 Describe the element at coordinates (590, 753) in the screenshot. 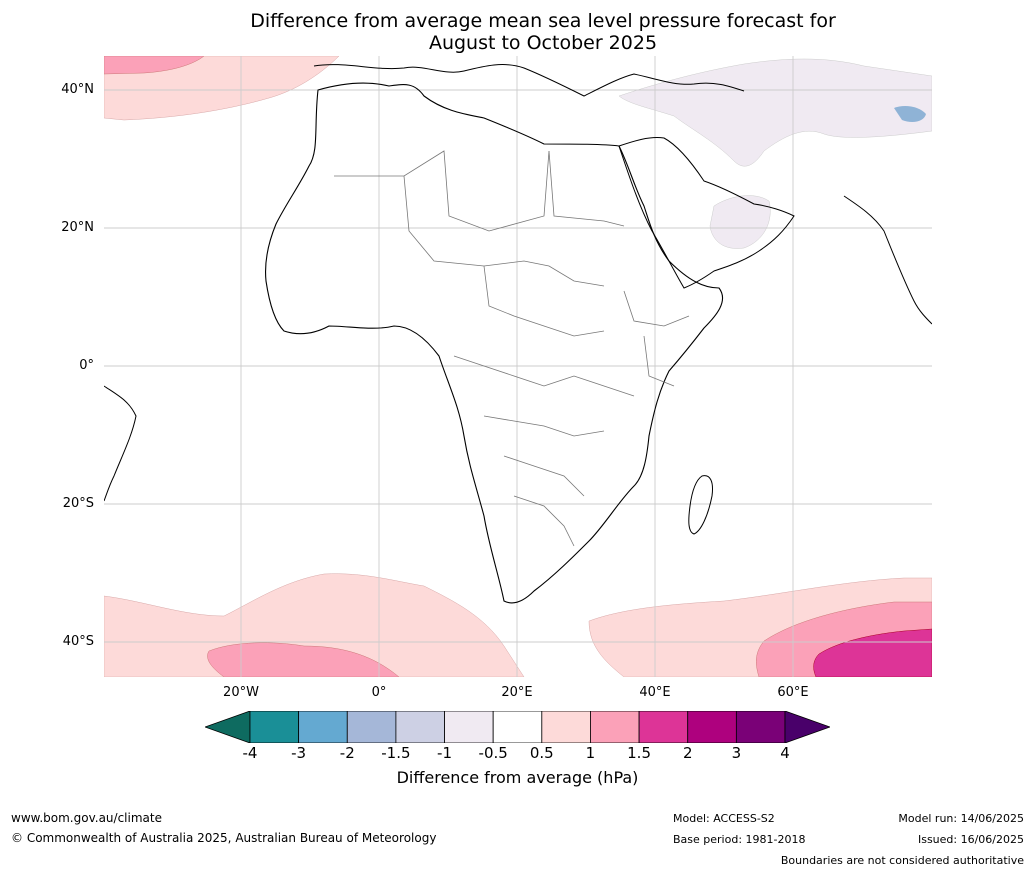

I see `colorbar-tick-label: 1` at that location.